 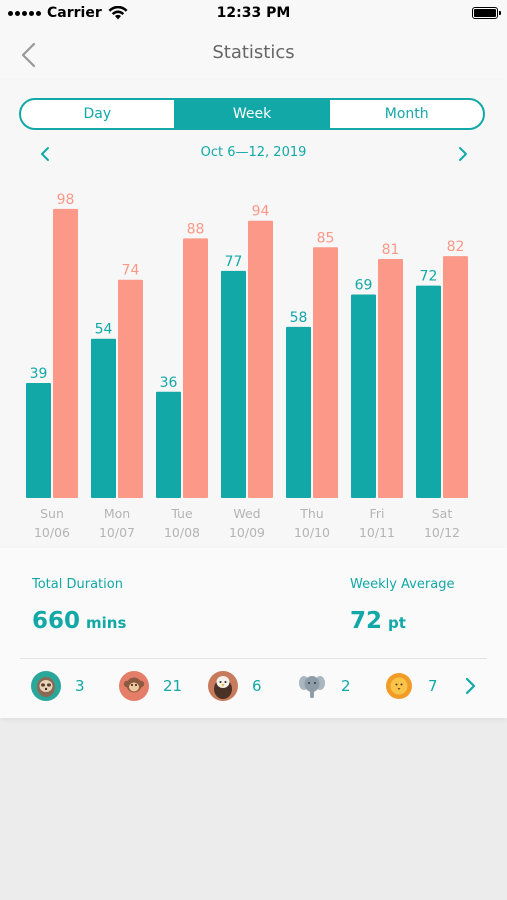 I want to click on animal-counts: 3 21 6, so click(x=253, y=687).